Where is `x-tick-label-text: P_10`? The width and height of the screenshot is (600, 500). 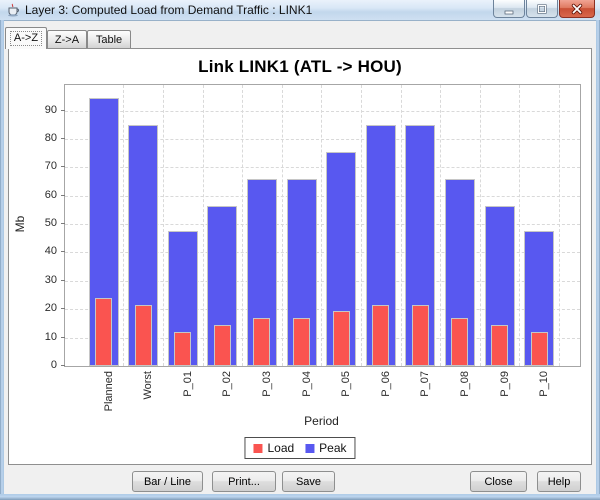
x-tick-label-text: P_10 is located at coordinates (544, 384).